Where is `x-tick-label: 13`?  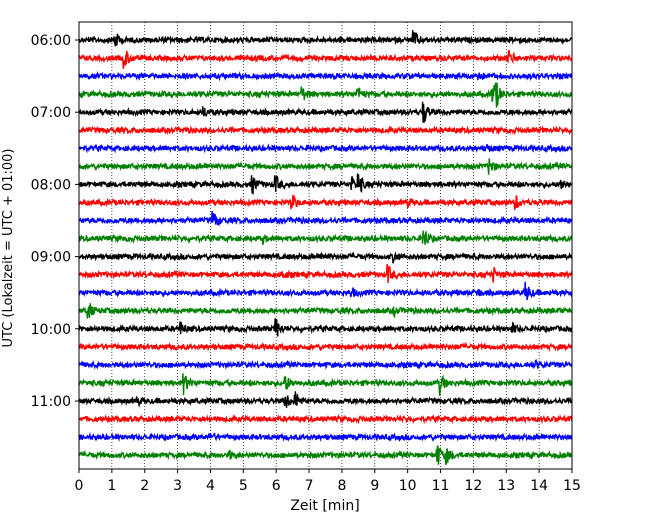 x-tick-label: 13 is located at coordinates (506, 486).